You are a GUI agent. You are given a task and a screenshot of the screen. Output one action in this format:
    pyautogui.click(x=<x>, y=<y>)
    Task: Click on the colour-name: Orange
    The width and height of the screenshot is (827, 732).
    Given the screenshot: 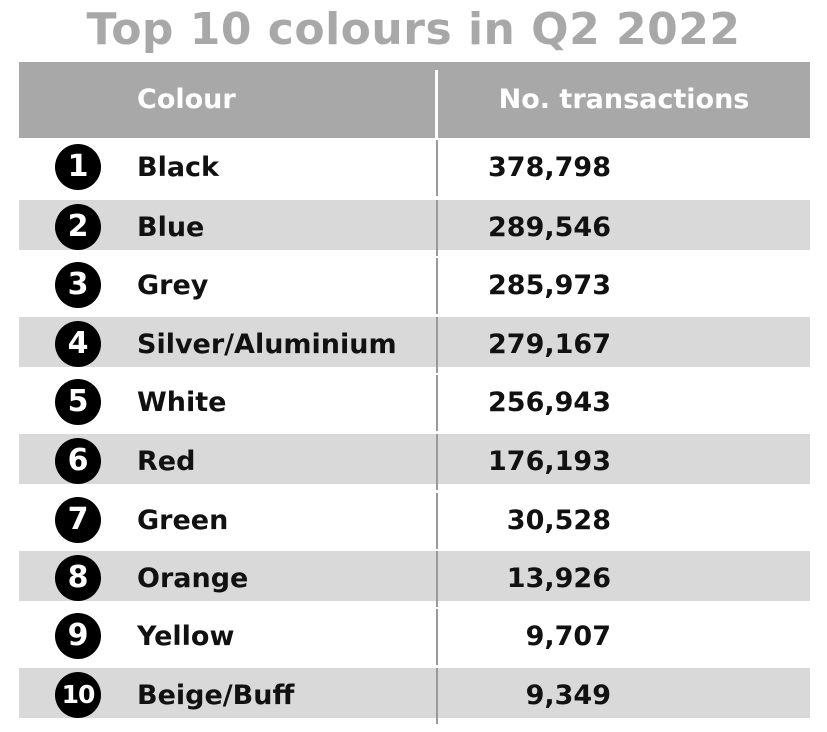 What is the action you would take?
    pyautogui.click(x=193, y=578)
    